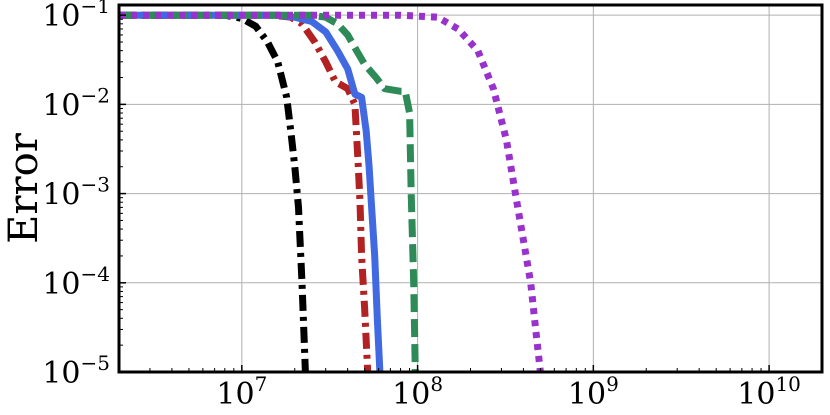  What do you see at coordinates (612, 384) in the screenshot?
I see `x-tick-exponent: 9` at bounding box center [612, 384].